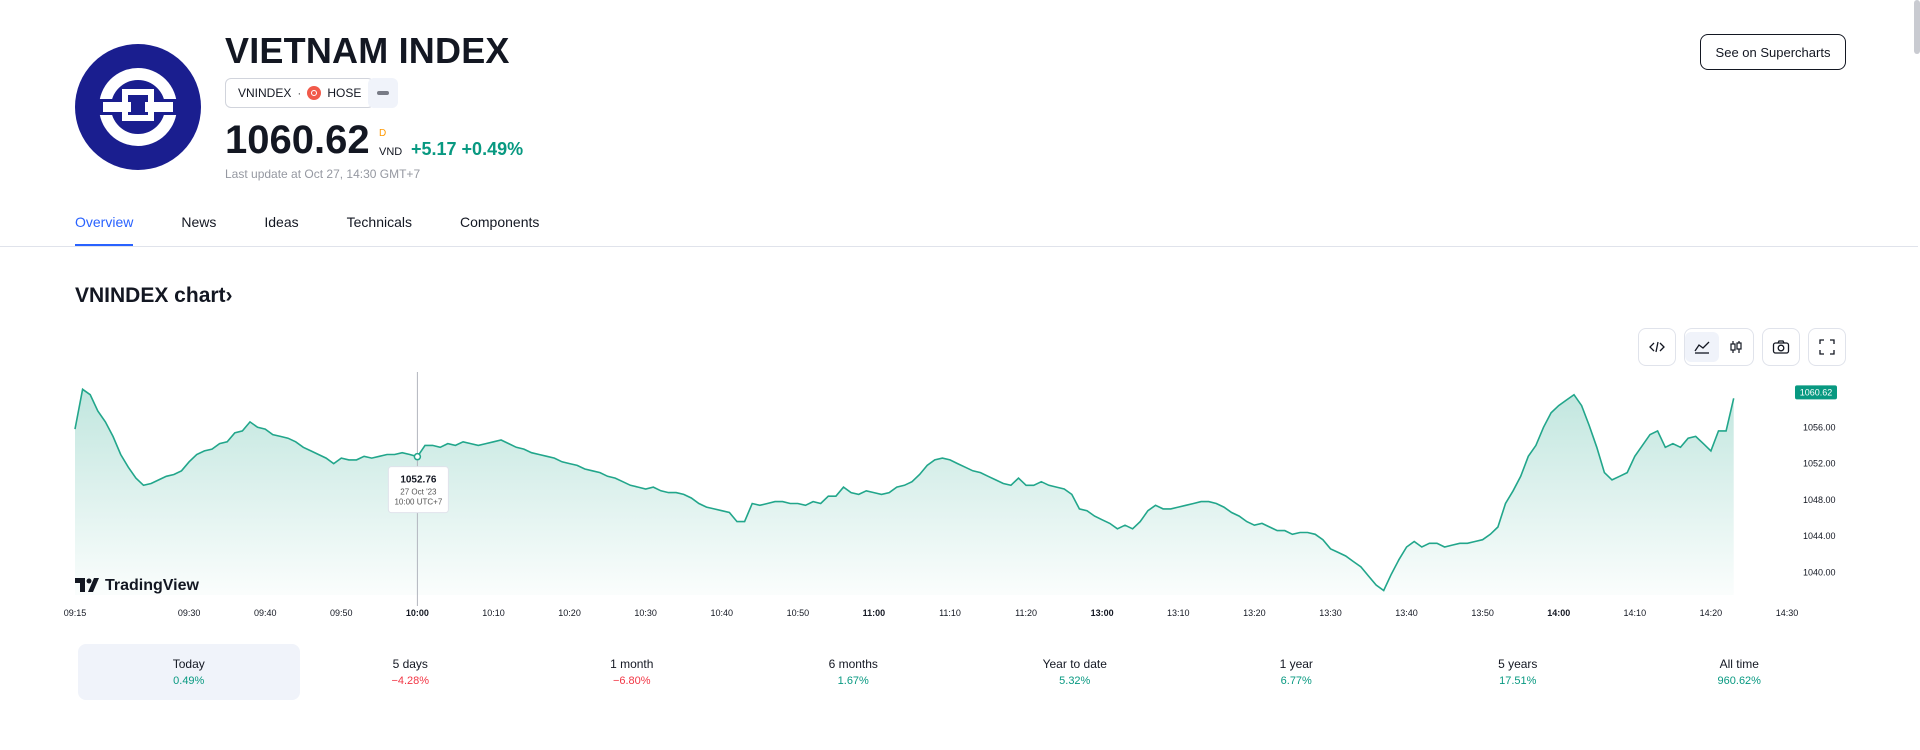 The image size is (1920, 750). I want to click on period-label: 5 days, so click(410, 664).